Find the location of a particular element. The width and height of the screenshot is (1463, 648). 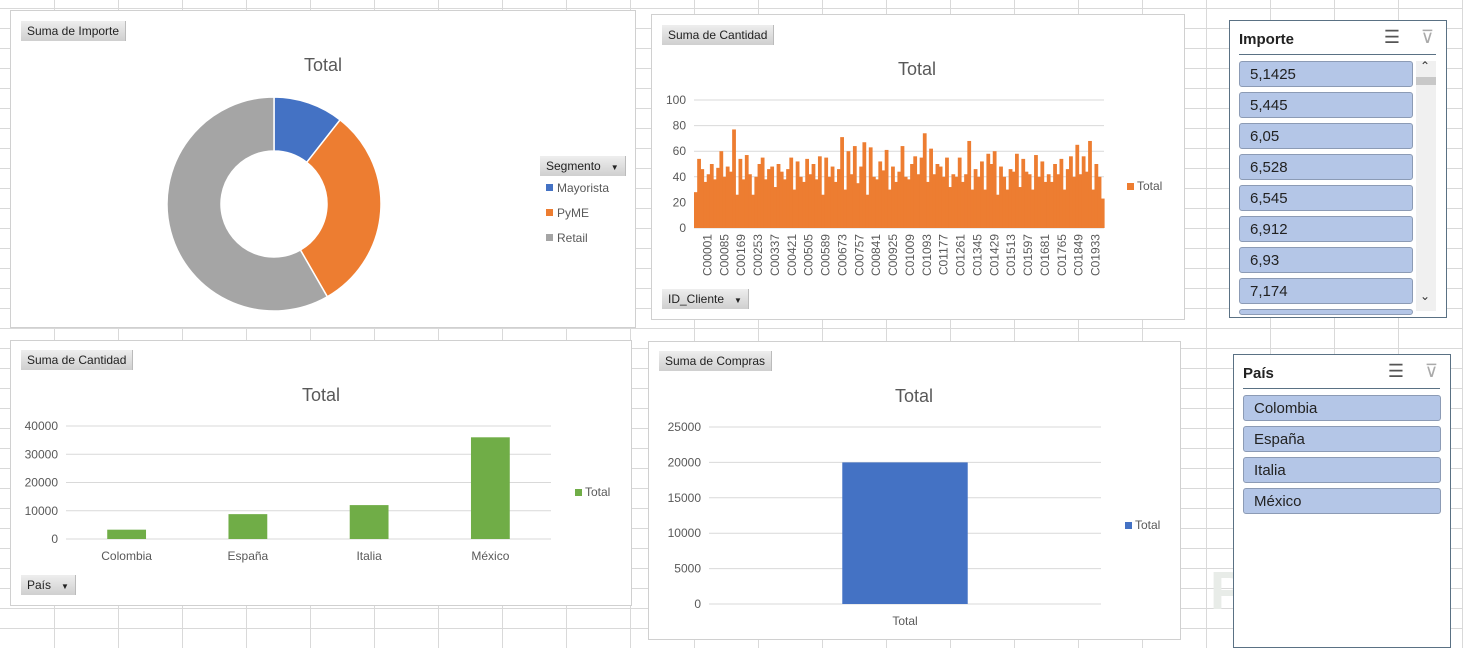

donut-slice-retail is located at coordinates (247, 204).